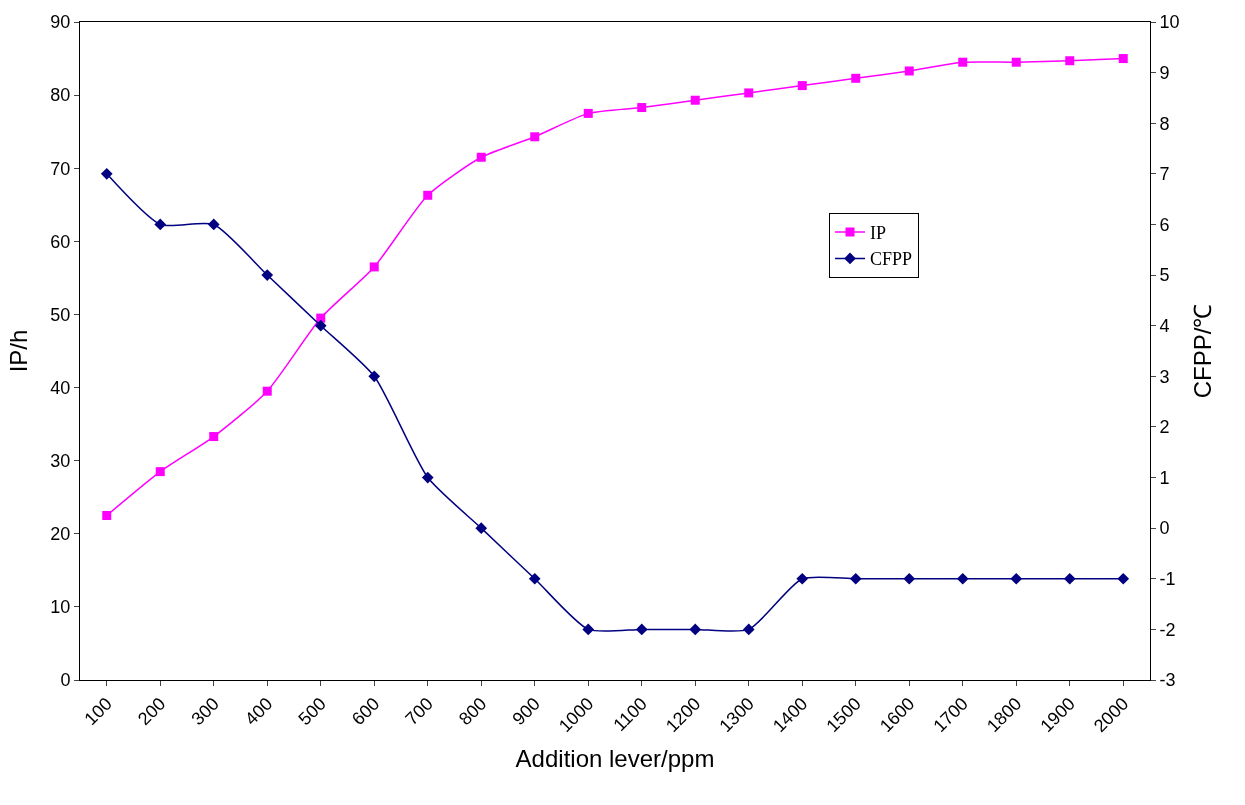  Describe the element at coordinates (615, 759) in the screenshot. I see `x-axis-title: Addition lever/ppm` at that location.